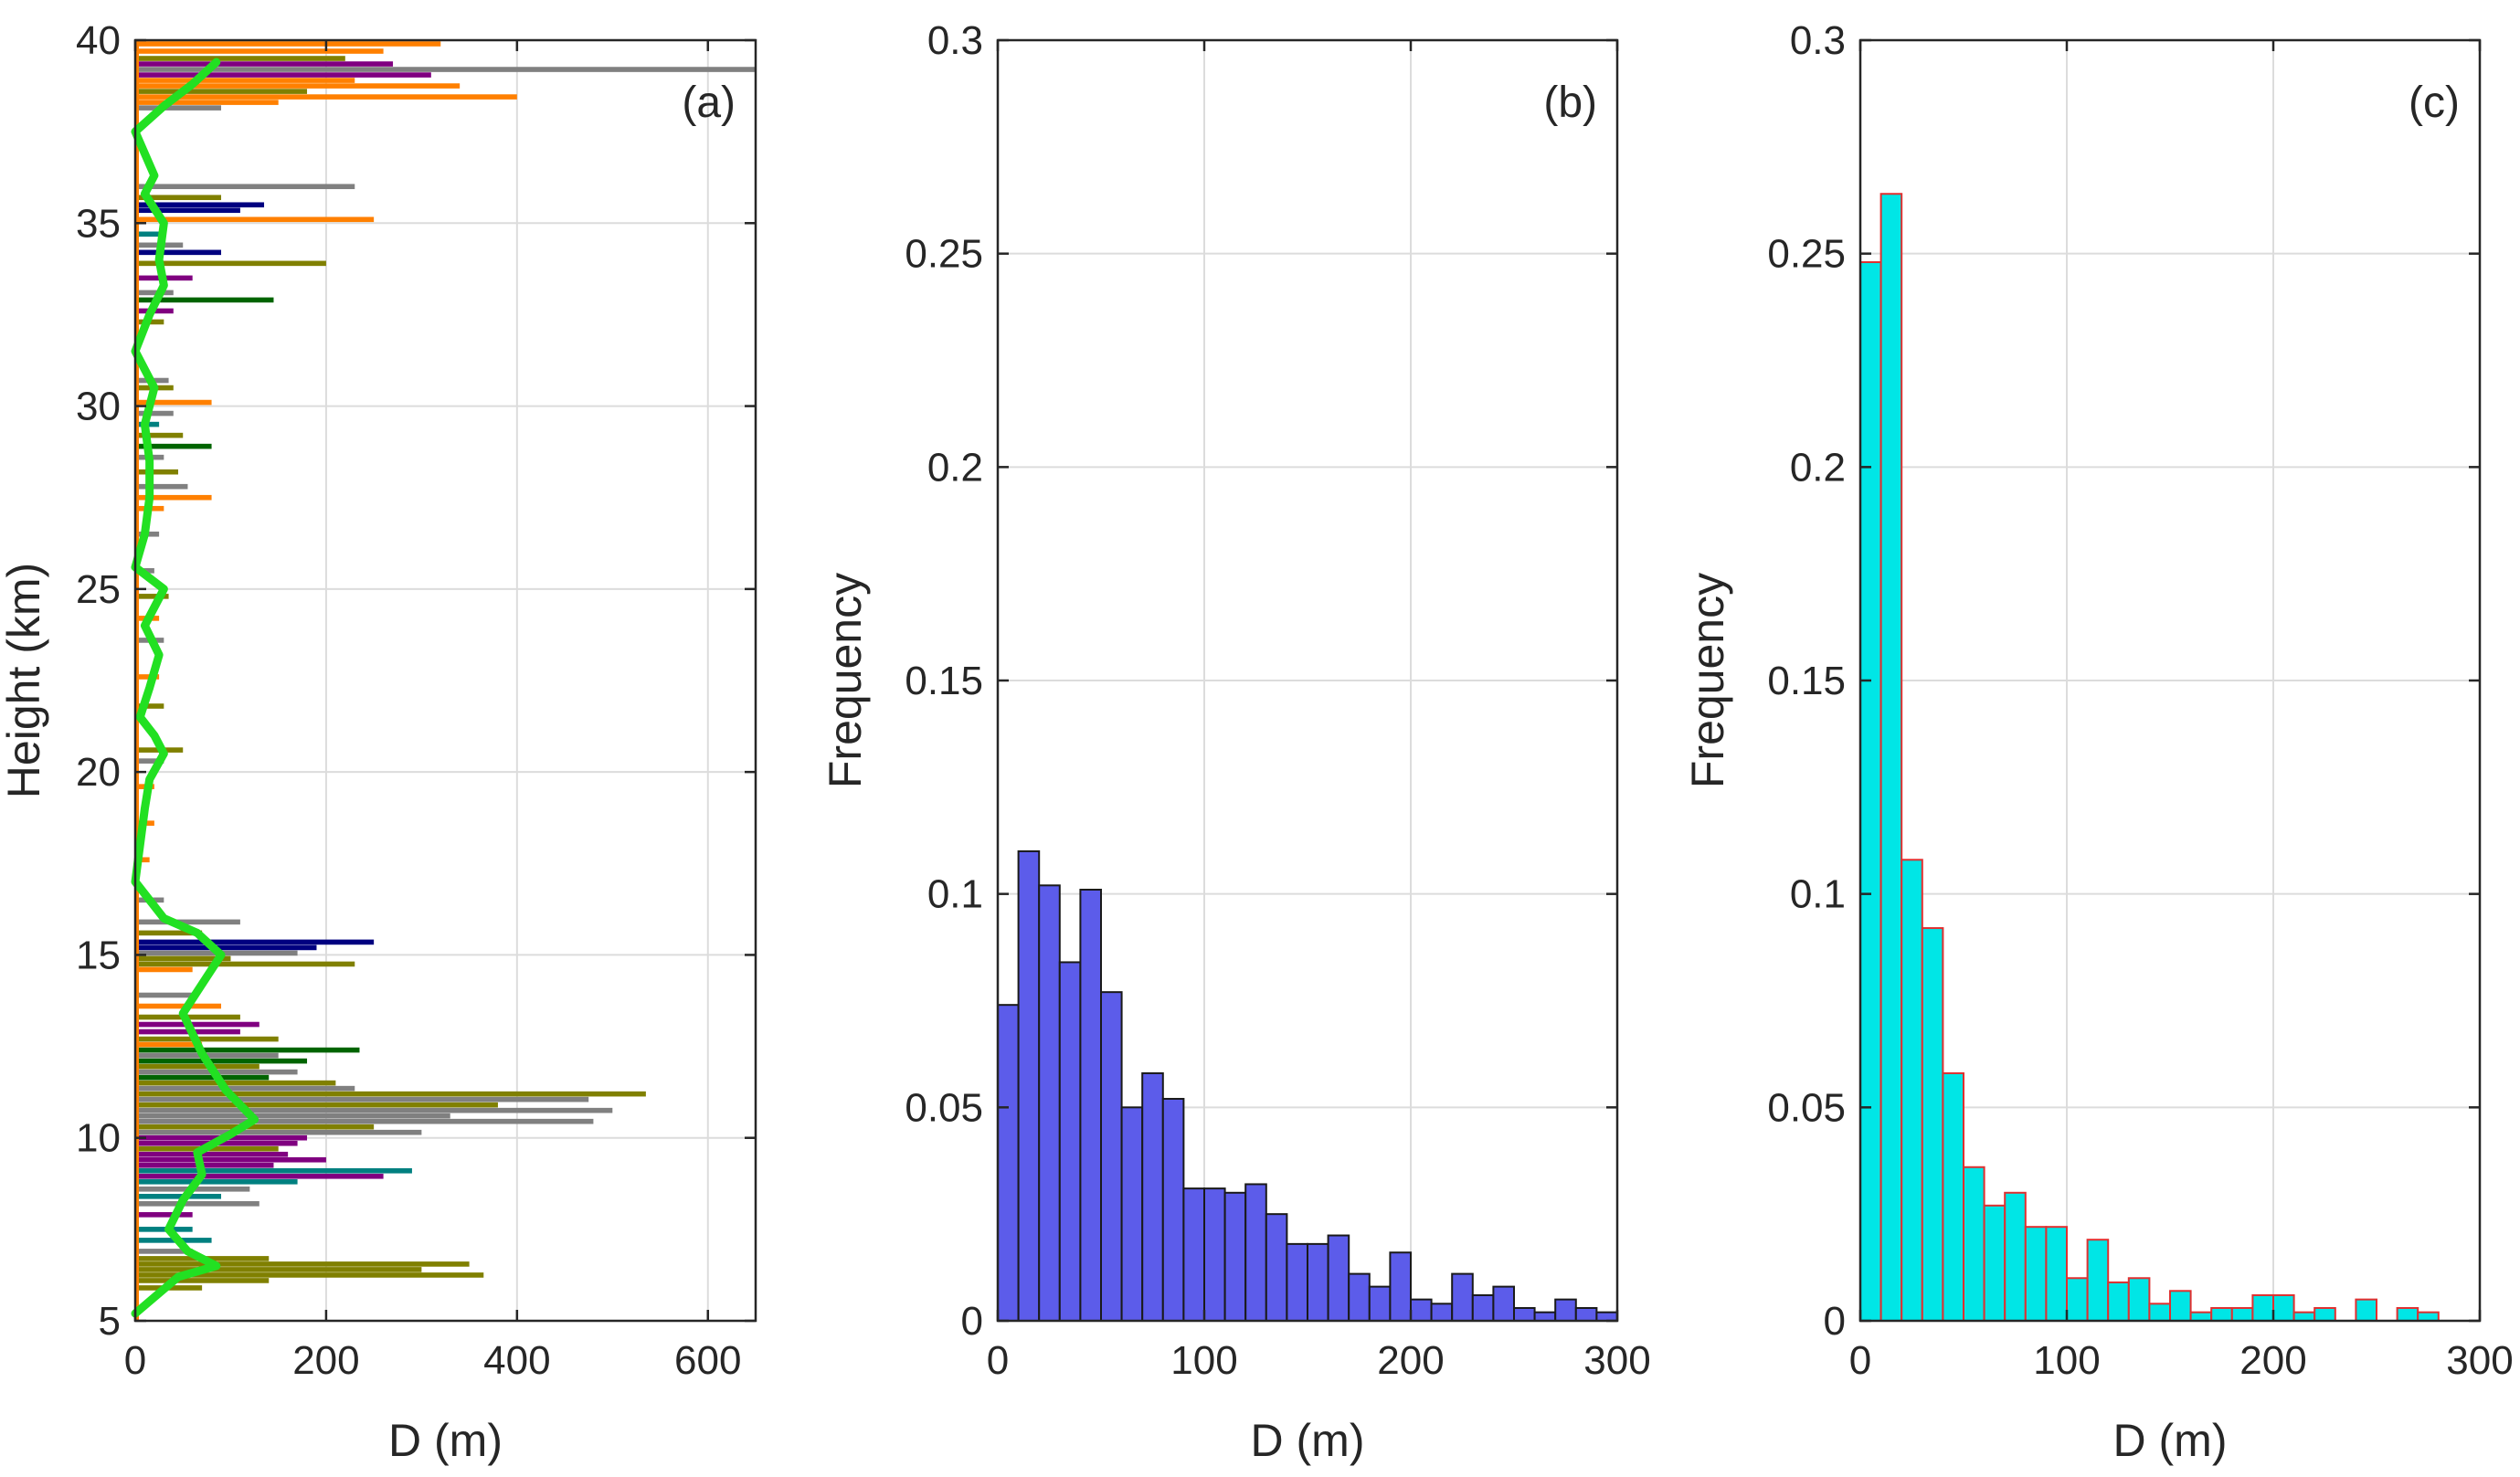  What do you see at coordinates (99, 955) in the screenshot?
I see `y-tick-label: 15` at bounding box center [99, 955].